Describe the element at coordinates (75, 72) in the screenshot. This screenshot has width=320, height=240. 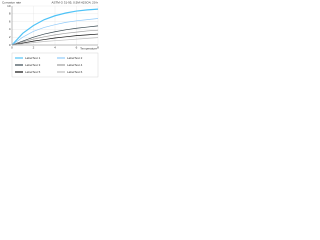
I see `legend-label: LabelText 6` at that location.